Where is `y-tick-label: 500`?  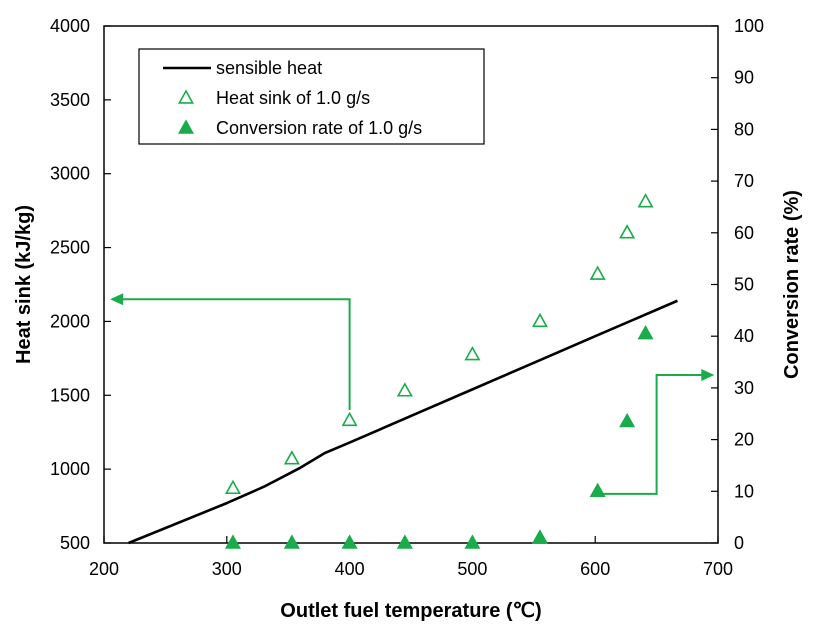 y-tick-label: 500 is located at coordinates (75, 543).